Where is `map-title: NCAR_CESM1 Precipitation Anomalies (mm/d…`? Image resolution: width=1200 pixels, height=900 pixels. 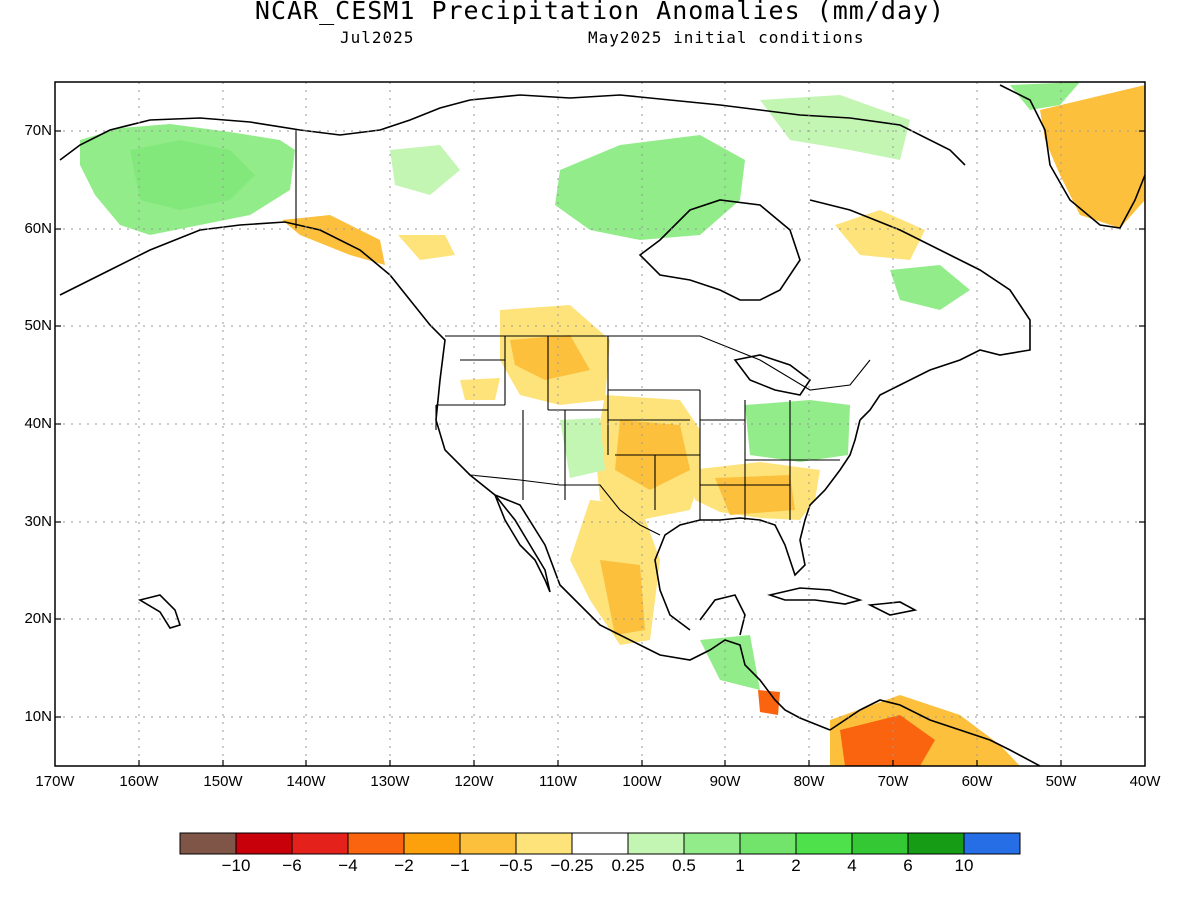 map-title: NCAR_CESM1 Precipitation Anomalies (mm/d… is located at coordinates (600, 12).